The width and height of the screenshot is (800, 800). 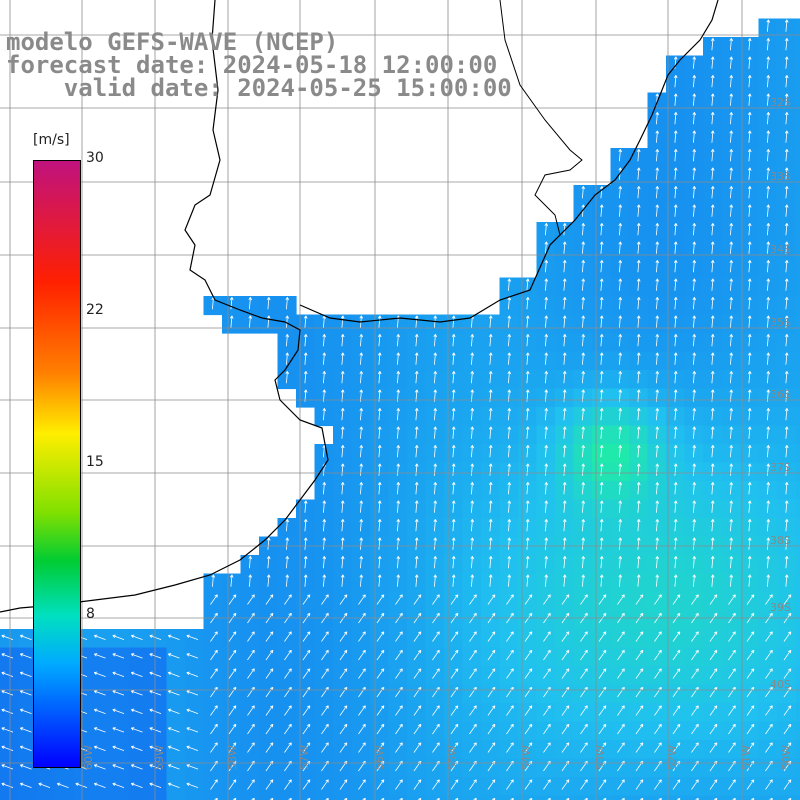 I want to click on coastline-lagoon, so click(x=541, y=123).